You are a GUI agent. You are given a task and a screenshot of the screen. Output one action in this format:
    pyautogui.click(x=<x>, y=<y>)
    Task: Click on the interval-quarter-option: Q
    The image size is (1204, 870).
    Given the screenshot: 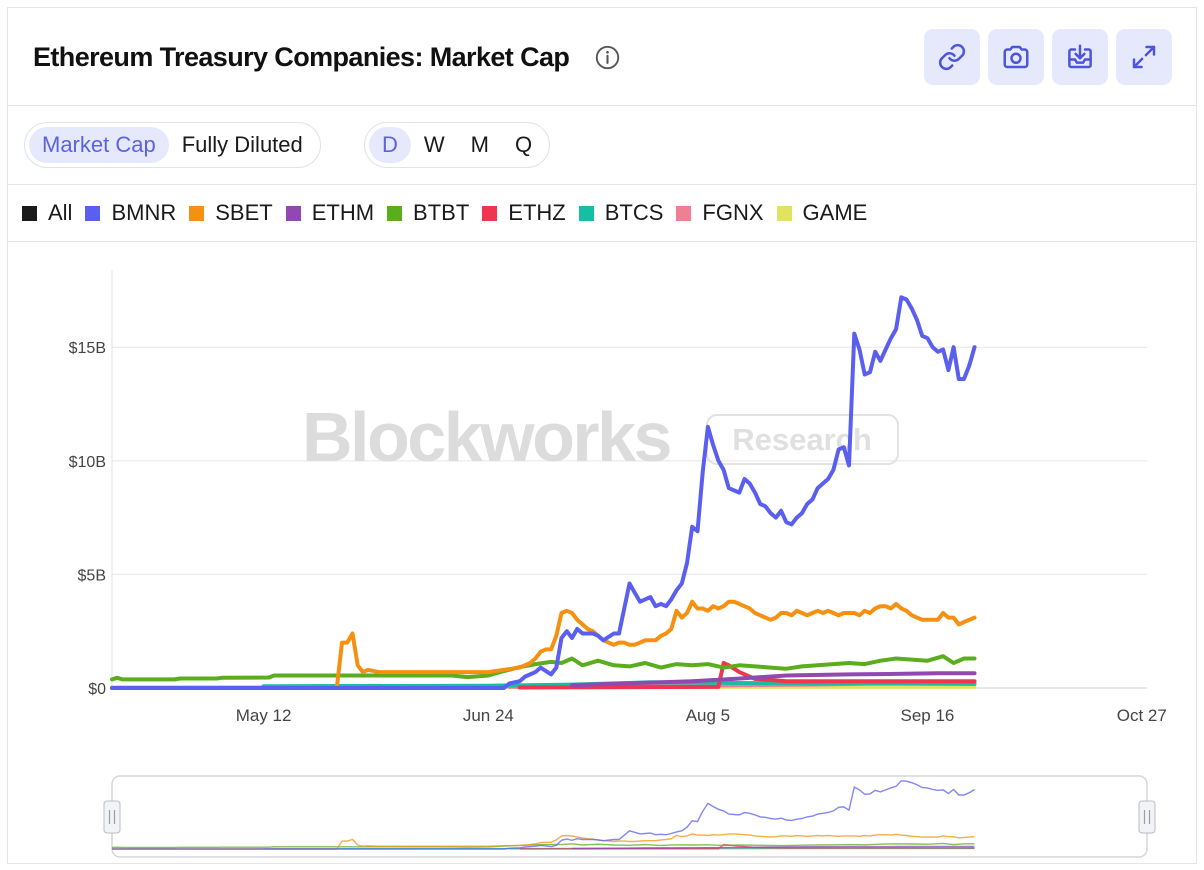 What is the action you would take?
    pyautogui.click(x=523, y=144)
    